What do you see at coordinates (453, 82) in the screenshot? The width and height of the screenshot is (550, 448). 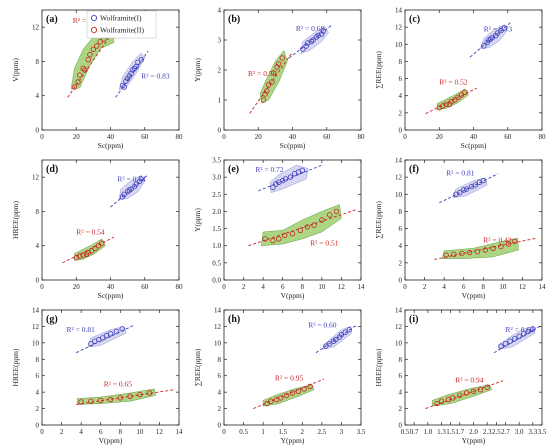 I see `r-squared-label: R² = 0.52` at bounding box center [453, 82].